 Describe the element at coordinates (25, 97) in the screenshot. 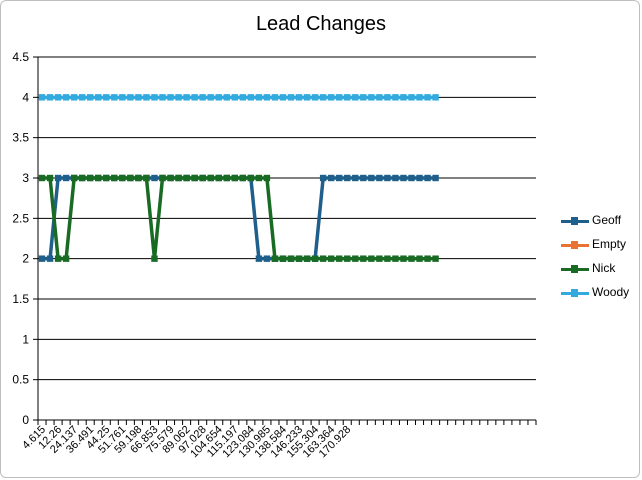

I see `y-tick-label-8: 4` at that location.